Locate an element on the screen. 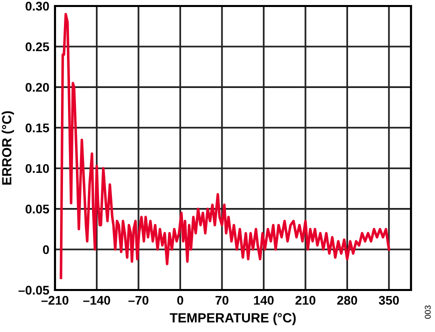 This screenshot has width=435, height=332. x-tick-label: 280 is located at coordinates (347, 300).